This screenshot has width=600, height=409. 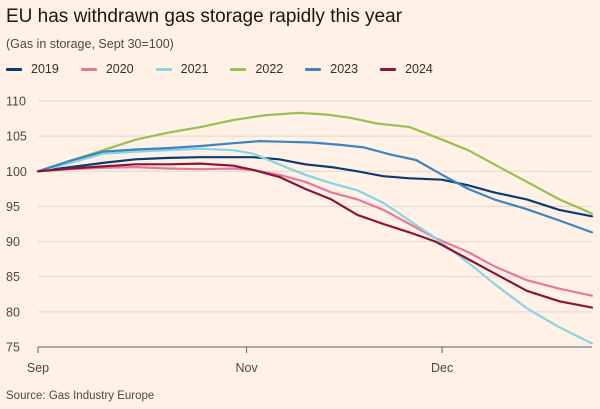 What do you see at coordinates (38, 368) in the screenshot?
I see `x-tick-label: Sep` at bounding box center [38, 368].